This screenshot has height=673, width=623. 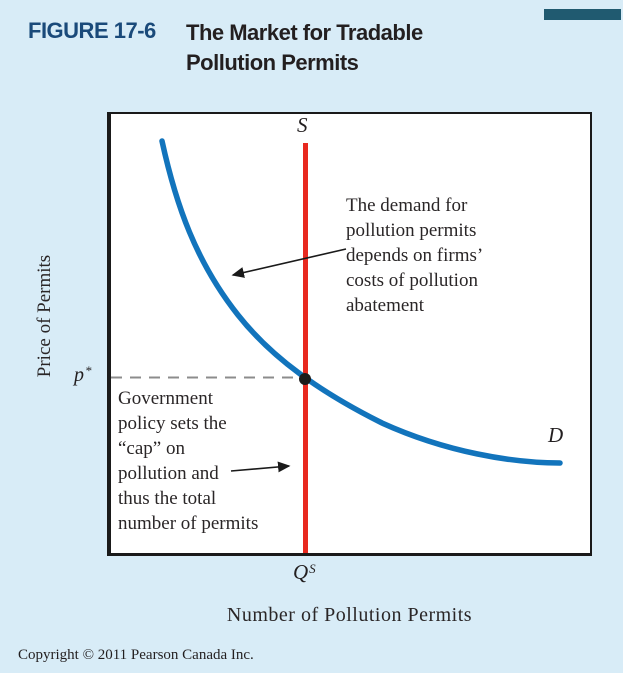 I want to click on y-axis-title: Price of Permits, so click(x=44, y=316).